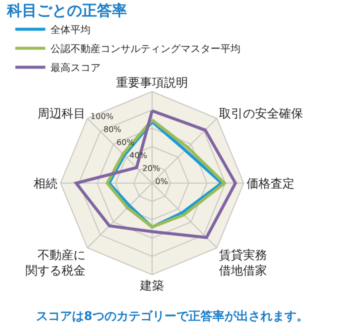  Describe the element at coordinates (75, 68) in the screenshot. I see `legend-label: 最高スコア` at that location.